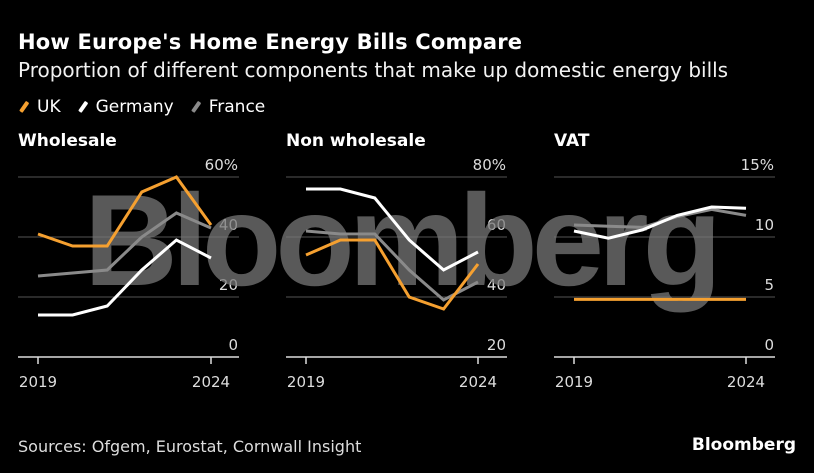 This screenshot has height=473, width=814. I want to click on y-tick-label: 80%, so click(489, 165).